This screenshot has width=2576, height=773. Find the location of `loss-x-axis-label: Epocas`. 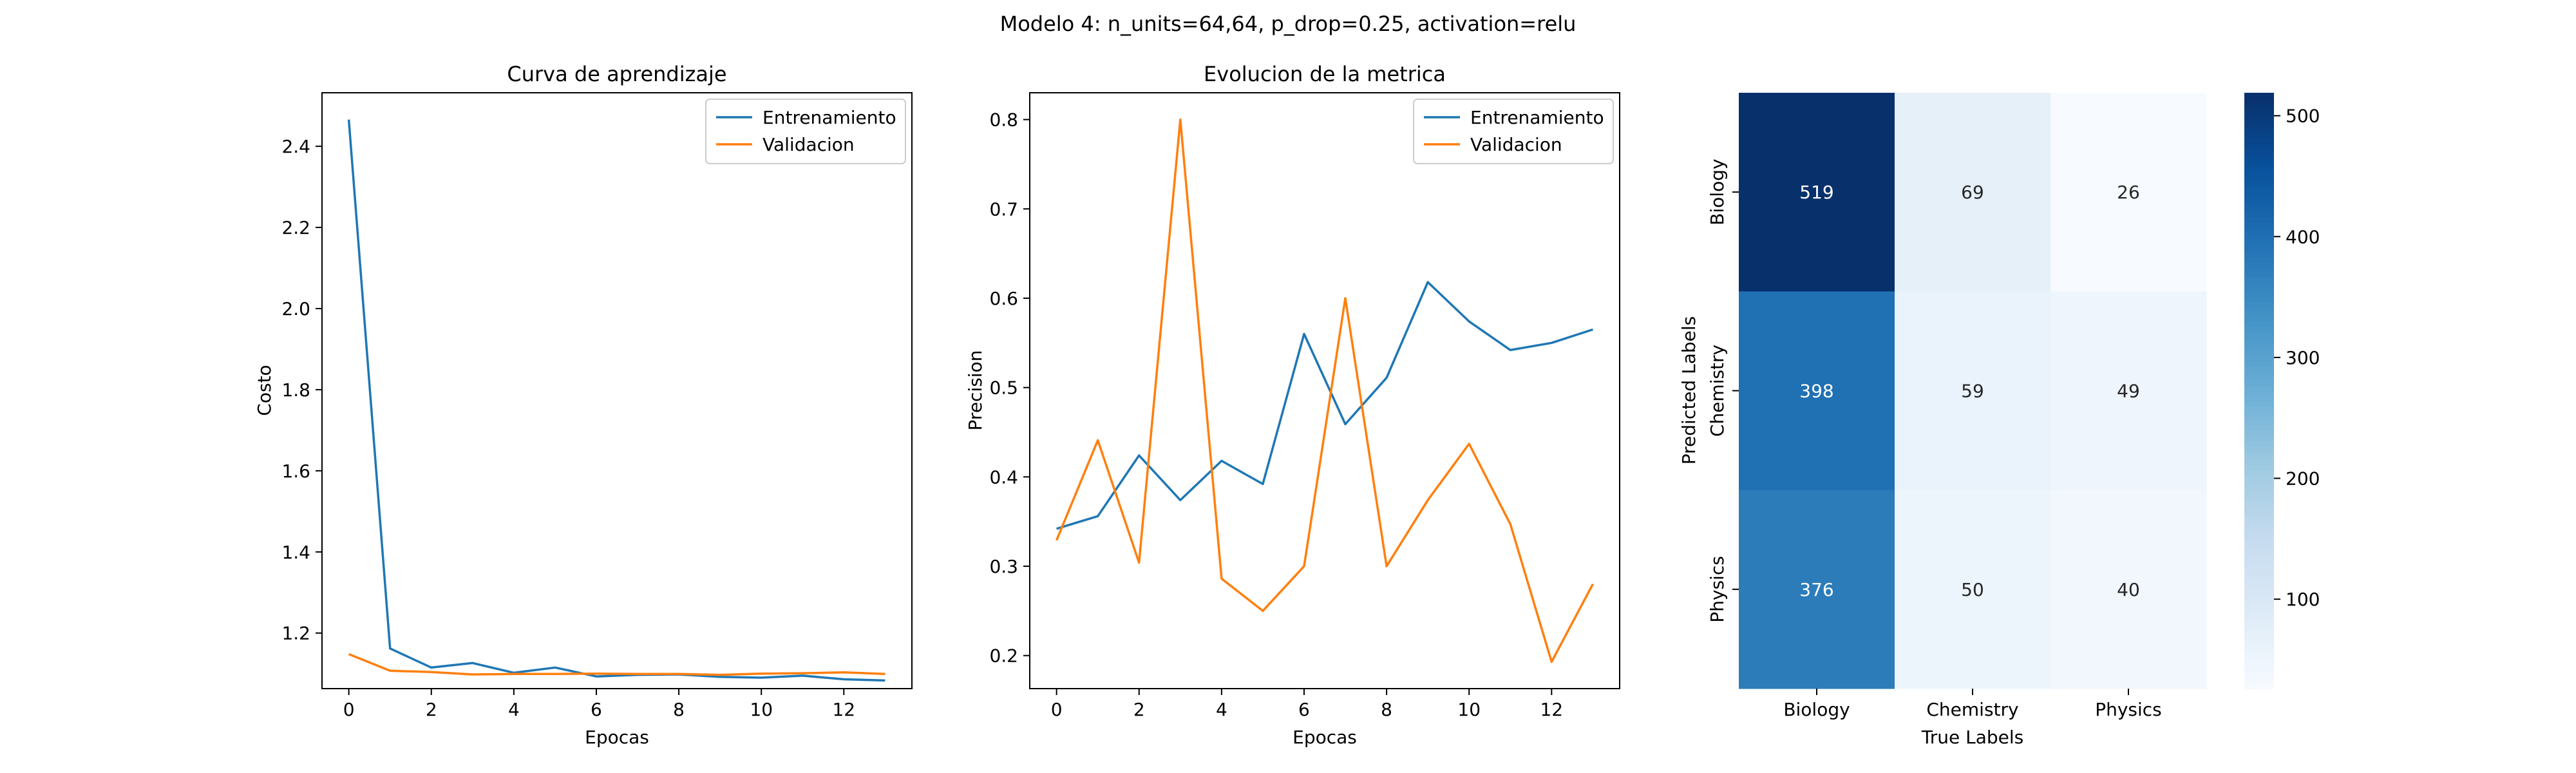

loss-x-axis-label: Epocas is located at coordinates (617, 737).